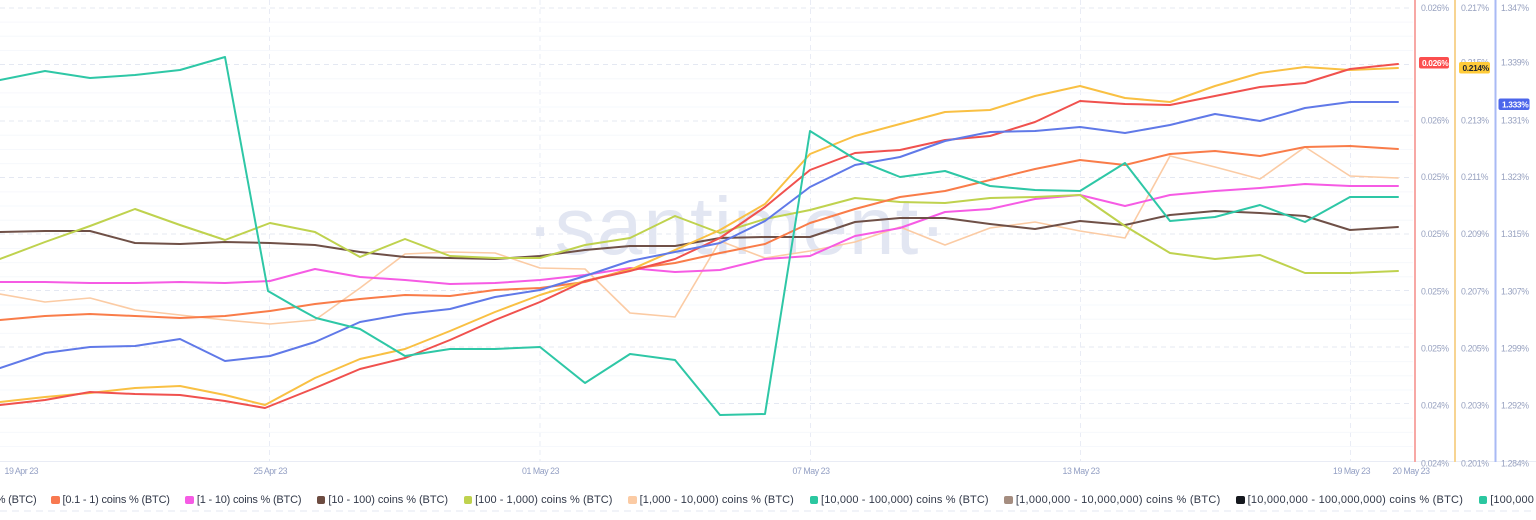 Image resolution: width=1536 pixels, height=520 pixels. What do you see at coordinates (541, 471) in the screenshot?
I see `svg-text: 01 May 23` at bounding box center [541, 471].